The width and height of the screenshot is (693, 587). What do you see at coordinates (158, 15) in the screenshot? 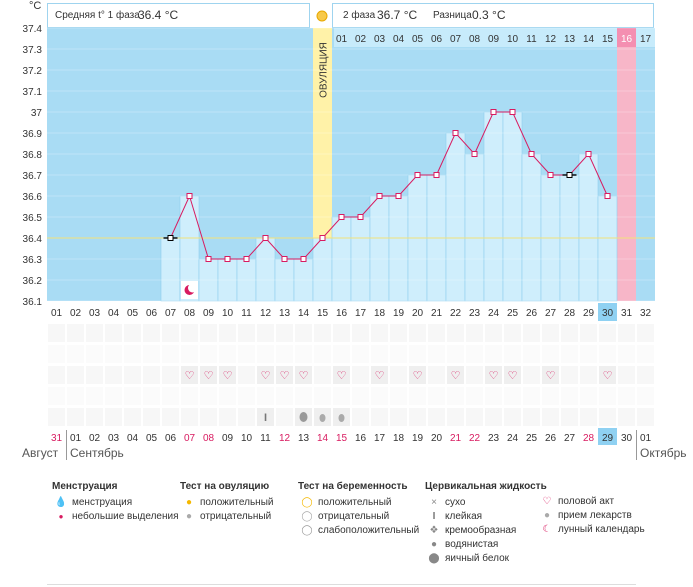
I see `phase1-value: 36.4 °C` at bounding box center [158, 15].